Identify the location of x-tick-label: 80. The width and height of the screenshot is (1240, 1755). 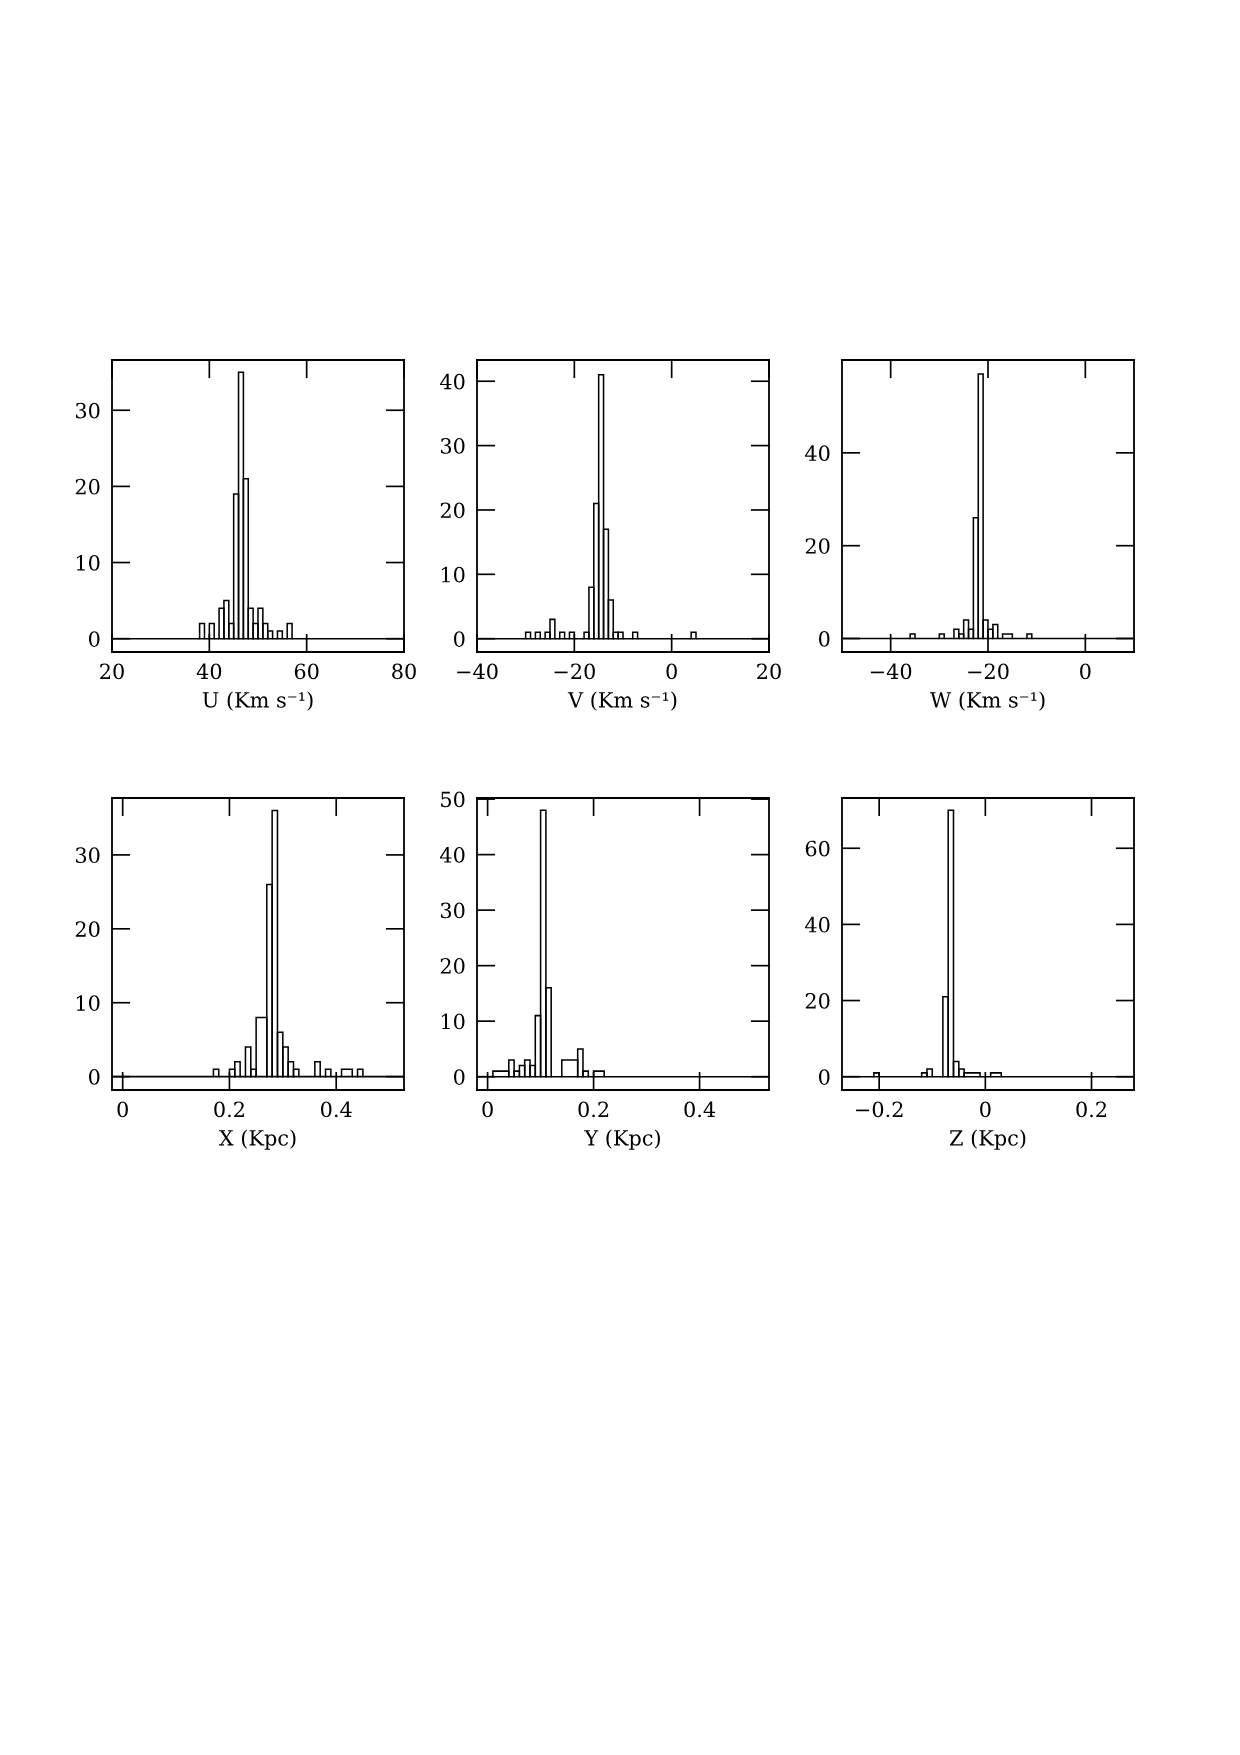
(404, 671).